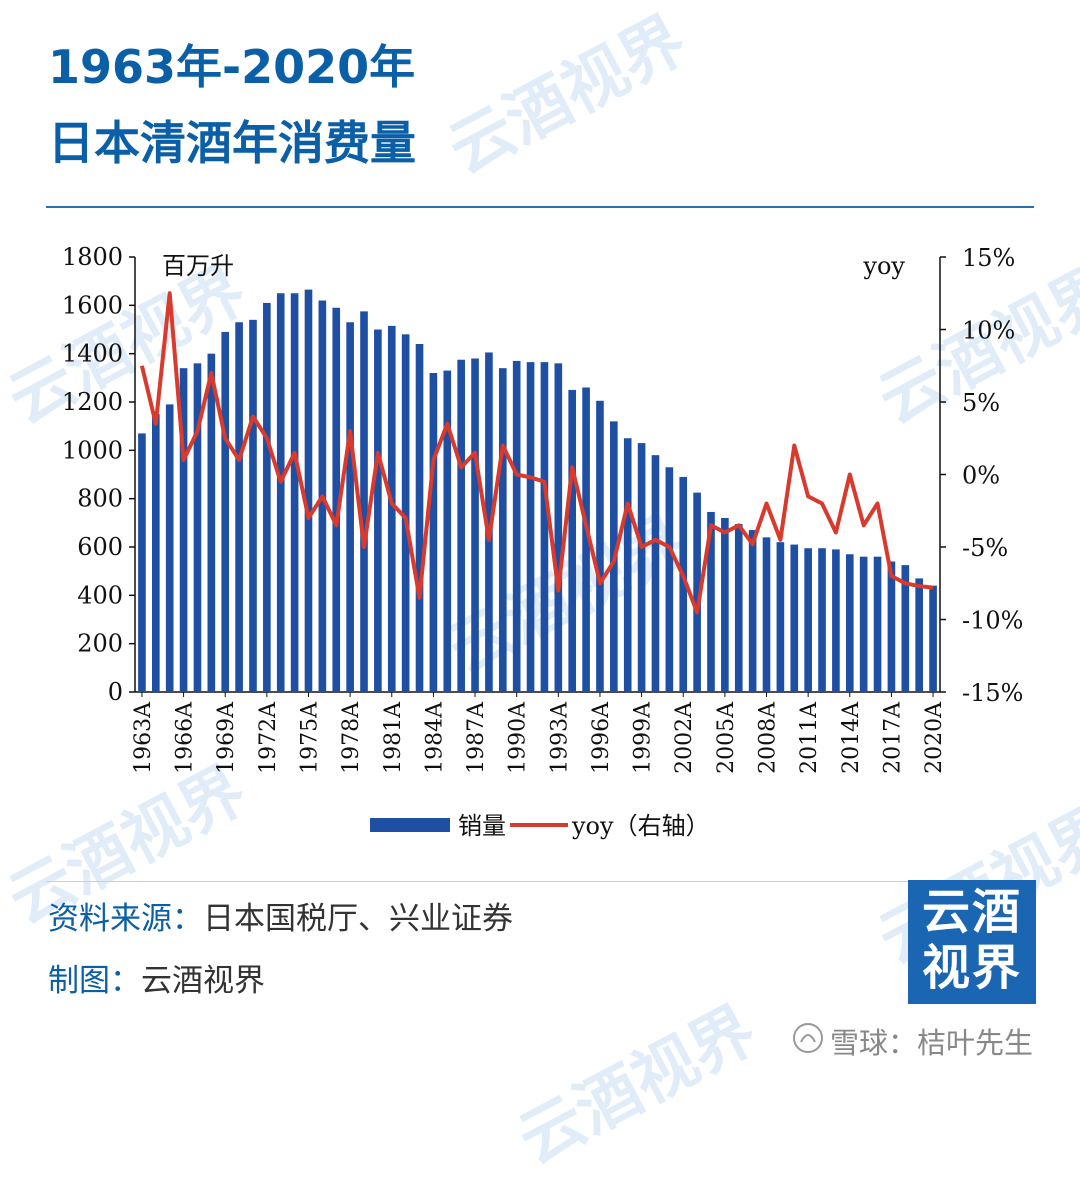  What do you see at coordinates (94, 981) in the screenshot?
I see `credit-label: 制图：` at bounding box center [94, 981].